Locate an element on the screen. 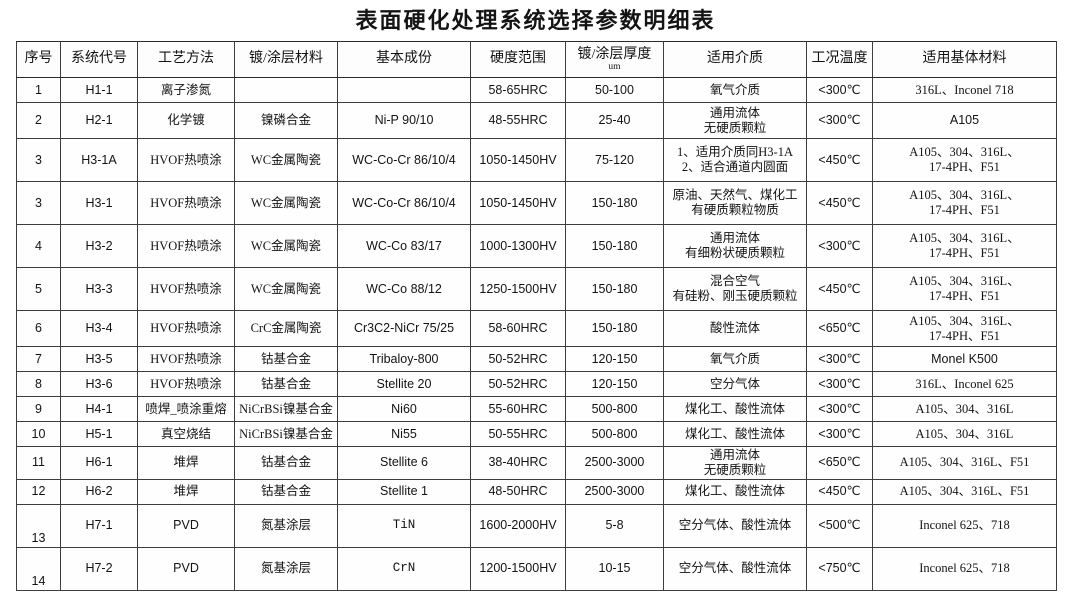  cell-material: 氮基涂层 is located at coordinates (286, 525).